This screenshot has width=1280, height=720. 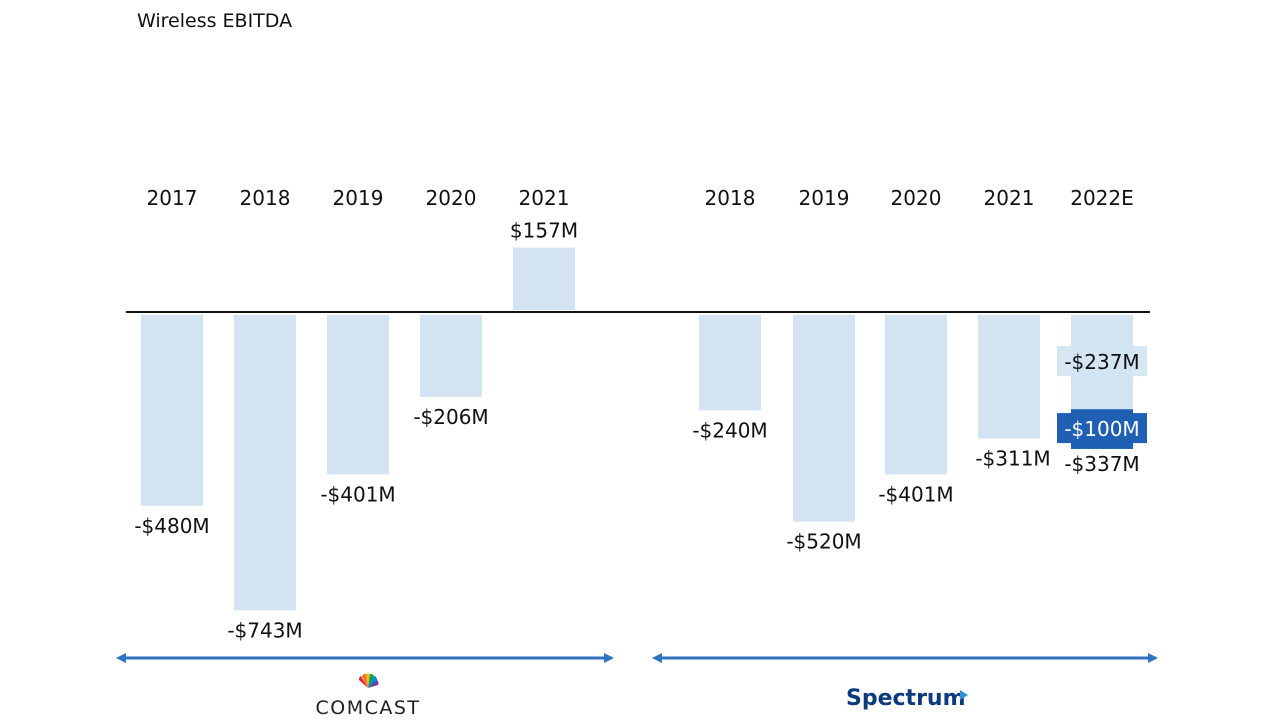 I want to click on comcast-value-label-2020: -$206M, so click(x=450, y=417).